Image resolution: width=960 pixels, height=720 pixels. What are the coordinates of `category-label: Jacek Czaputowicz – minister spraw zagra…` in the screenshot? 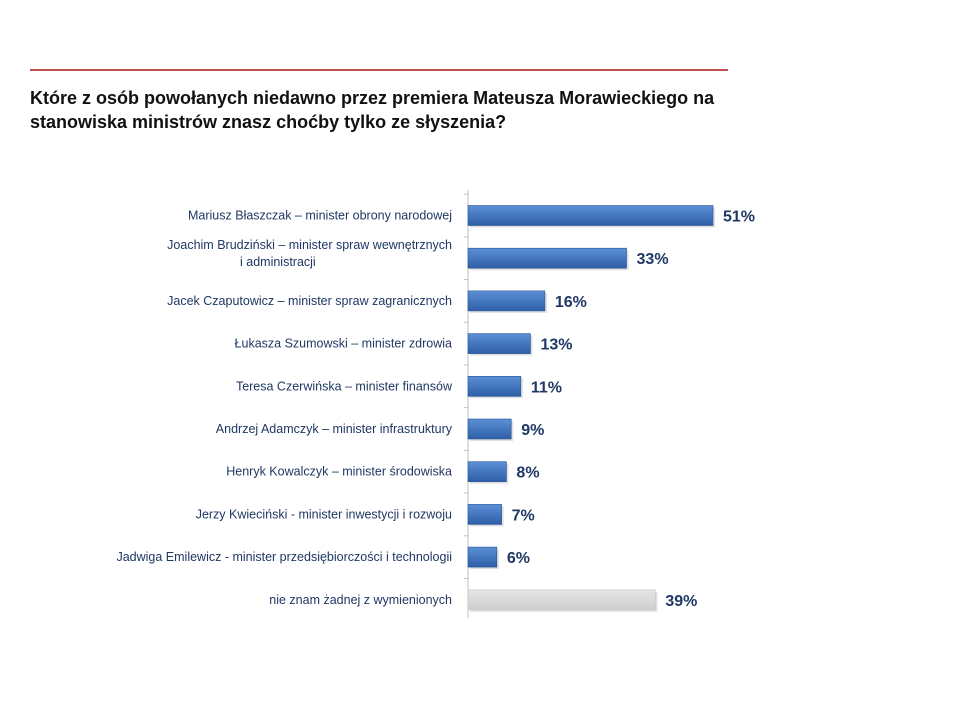 It's located at (309, 301).